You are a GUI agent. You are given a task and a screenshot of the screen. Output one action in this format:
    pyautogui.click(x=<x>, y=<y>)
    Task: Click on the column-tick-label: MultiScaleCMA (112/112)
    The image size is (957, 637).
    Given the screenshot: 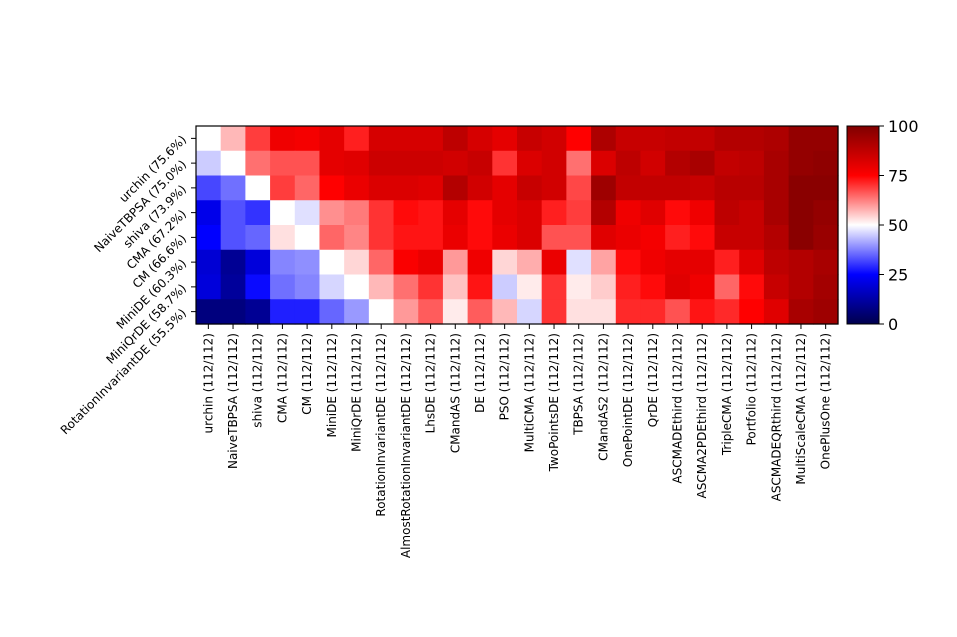 What is the action you would take?
    pyautogui.click(x=801, y=409)
    